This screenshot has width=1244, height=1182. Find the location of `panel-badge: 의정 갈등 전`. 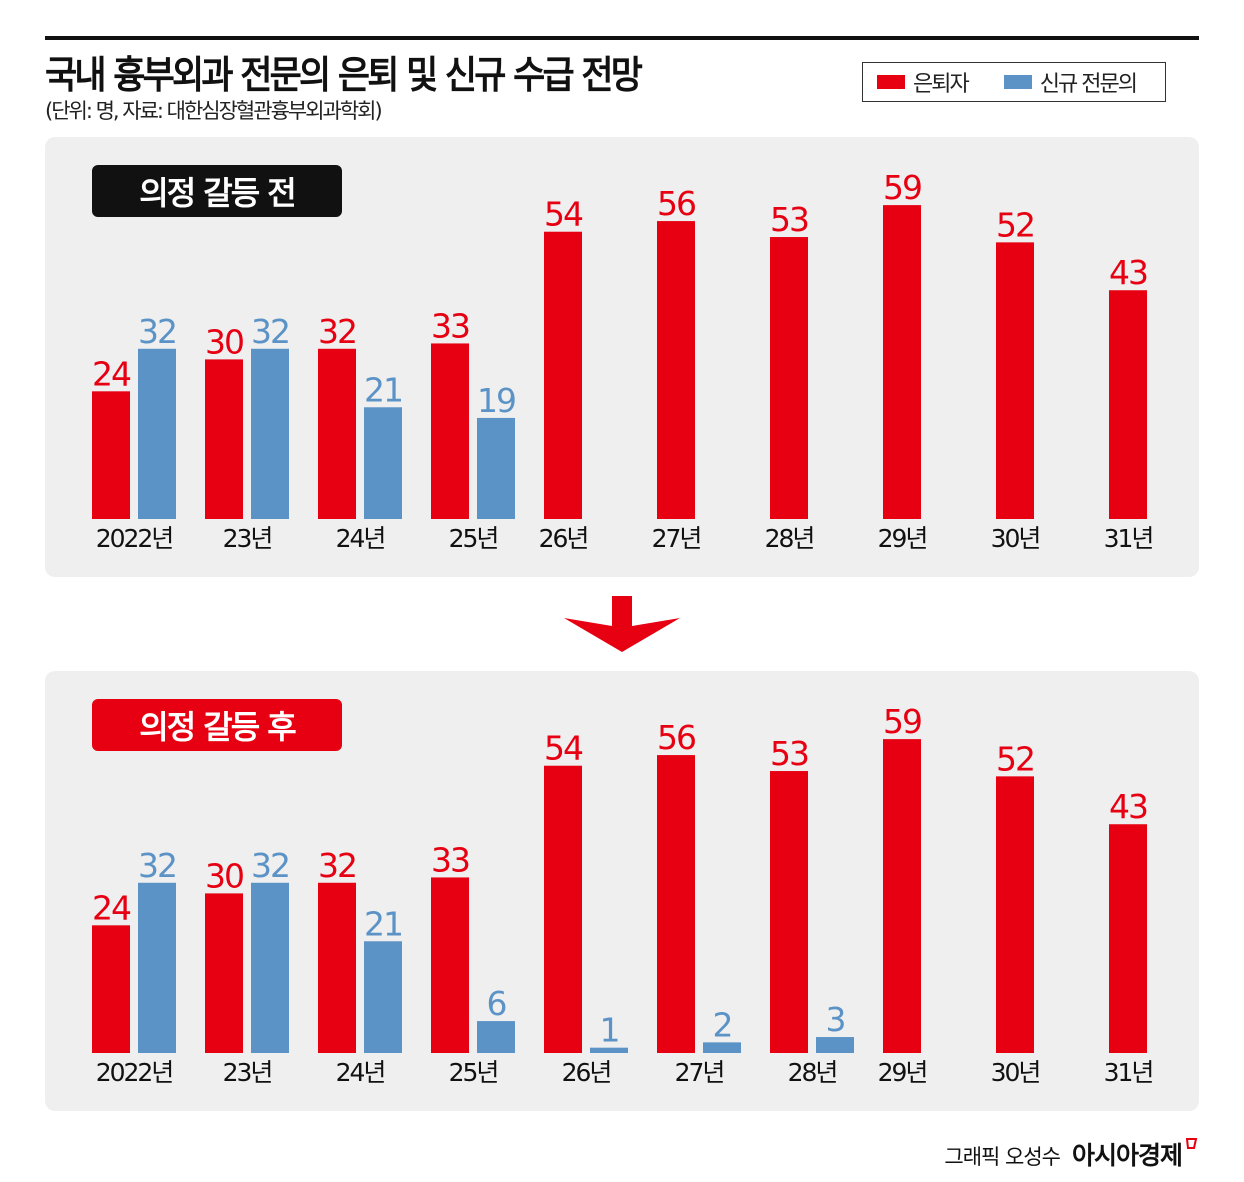

panel-badge: 의정 갈등 전 is located at coordinates (217, 191).